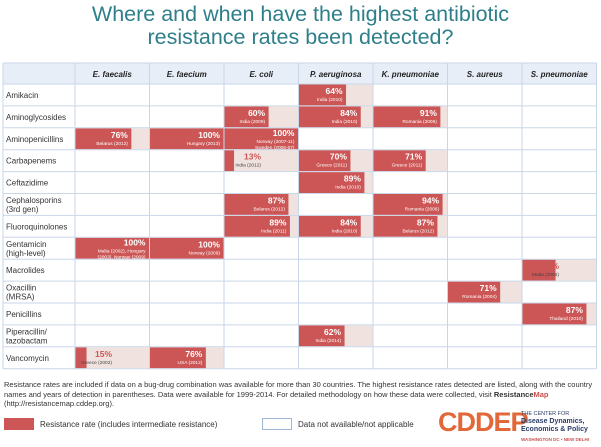  I want to click on row-label: (3rd gen), so click(22, 209).